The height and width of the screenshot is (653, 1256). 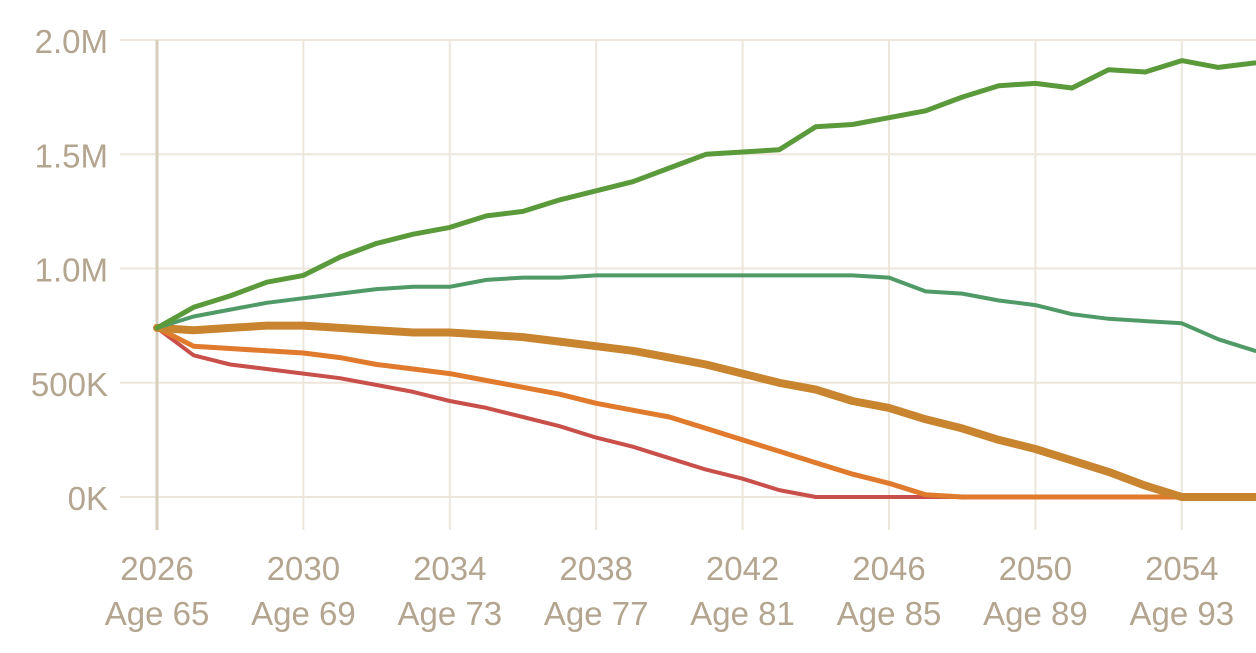 What do you see at coordinates (449, 568) in the screenshot?
I see `x-tick-year-label: 2034` at bounding box center [449, 568].